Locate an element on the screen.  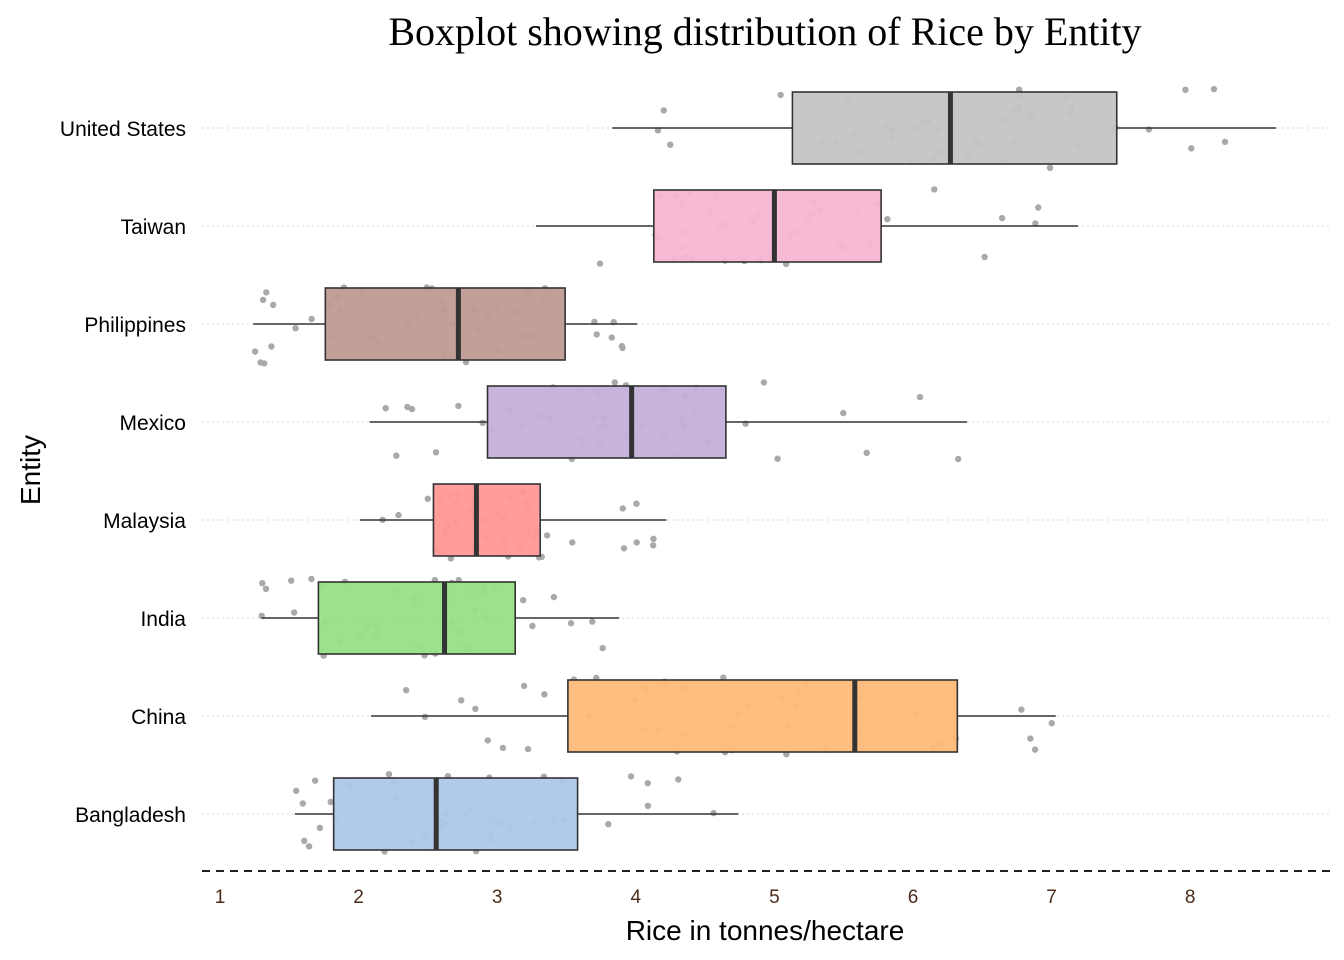
x-axis-ticks: 1 2 3 4 5 6 7 8 is located at coordinates (705, 897).